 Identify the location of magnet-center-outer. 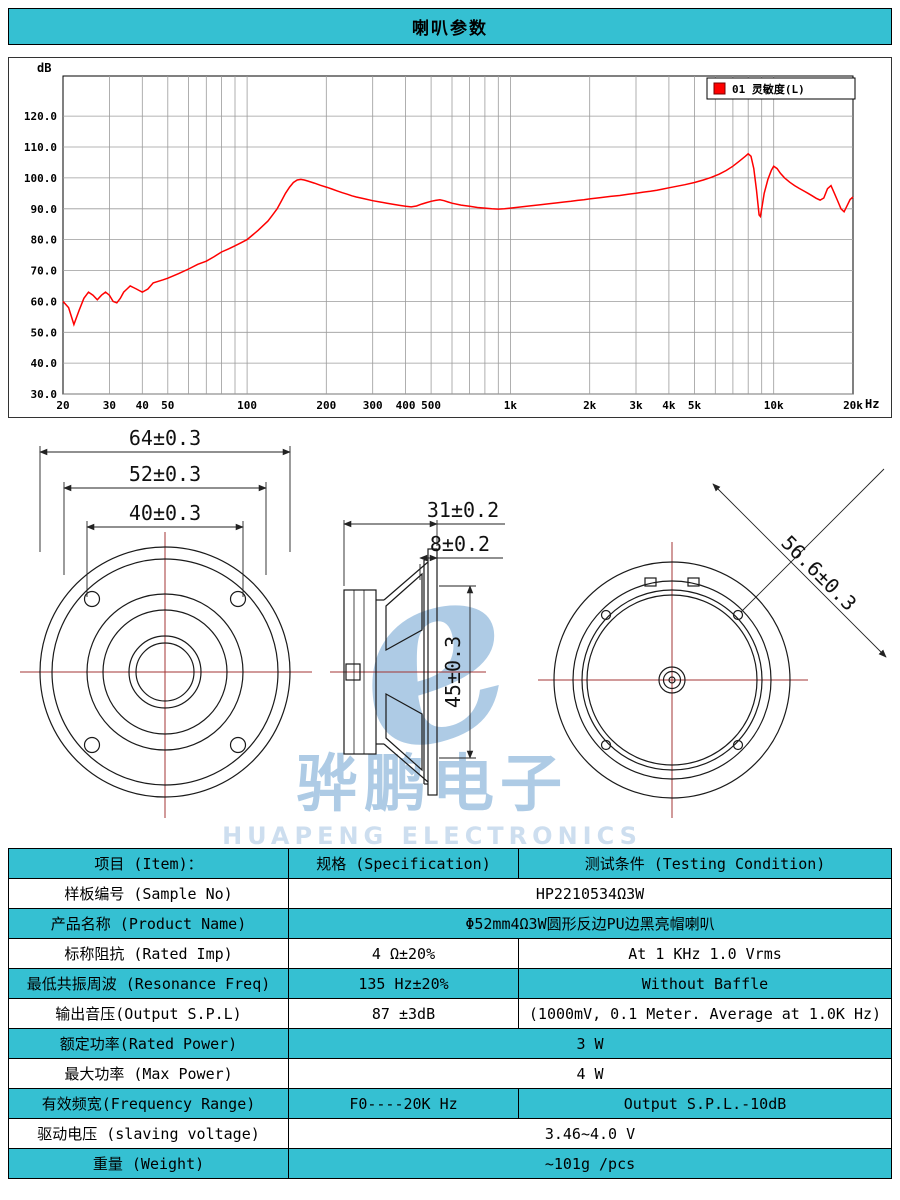
(672, 680).